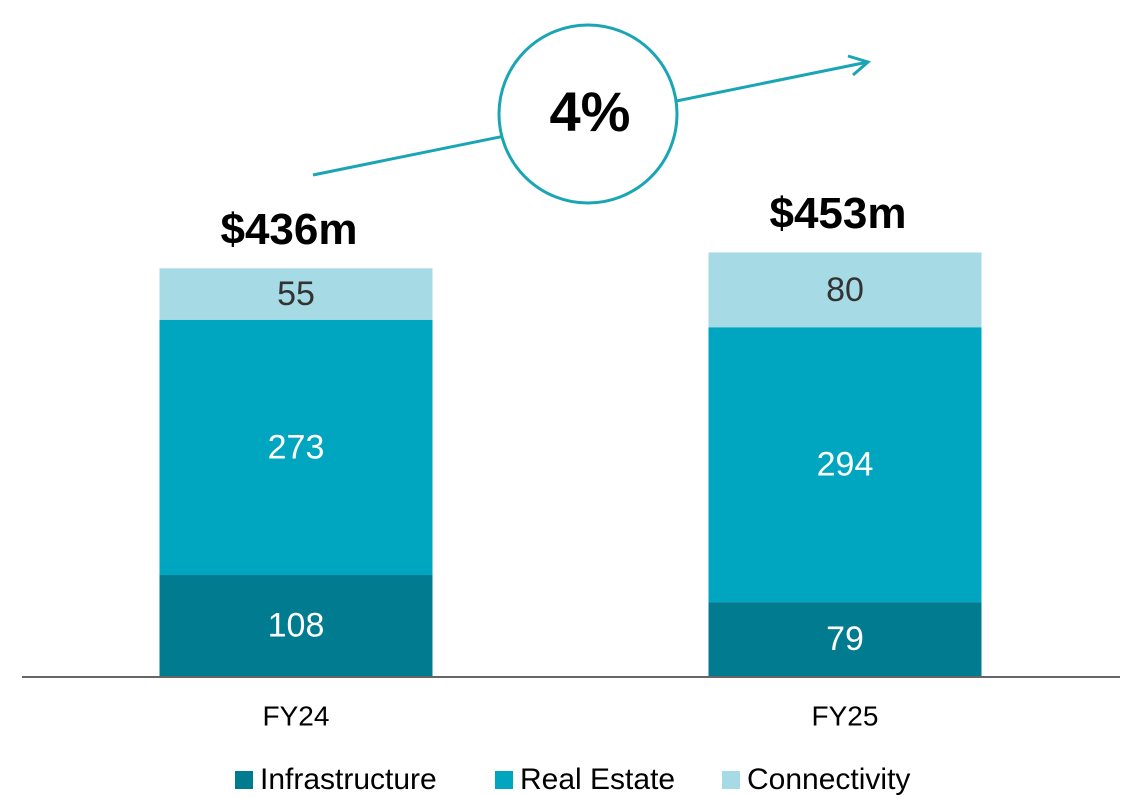 This screenshot has height=798, width=1127. I want to click on segment-label: 108, so click(296, 625).